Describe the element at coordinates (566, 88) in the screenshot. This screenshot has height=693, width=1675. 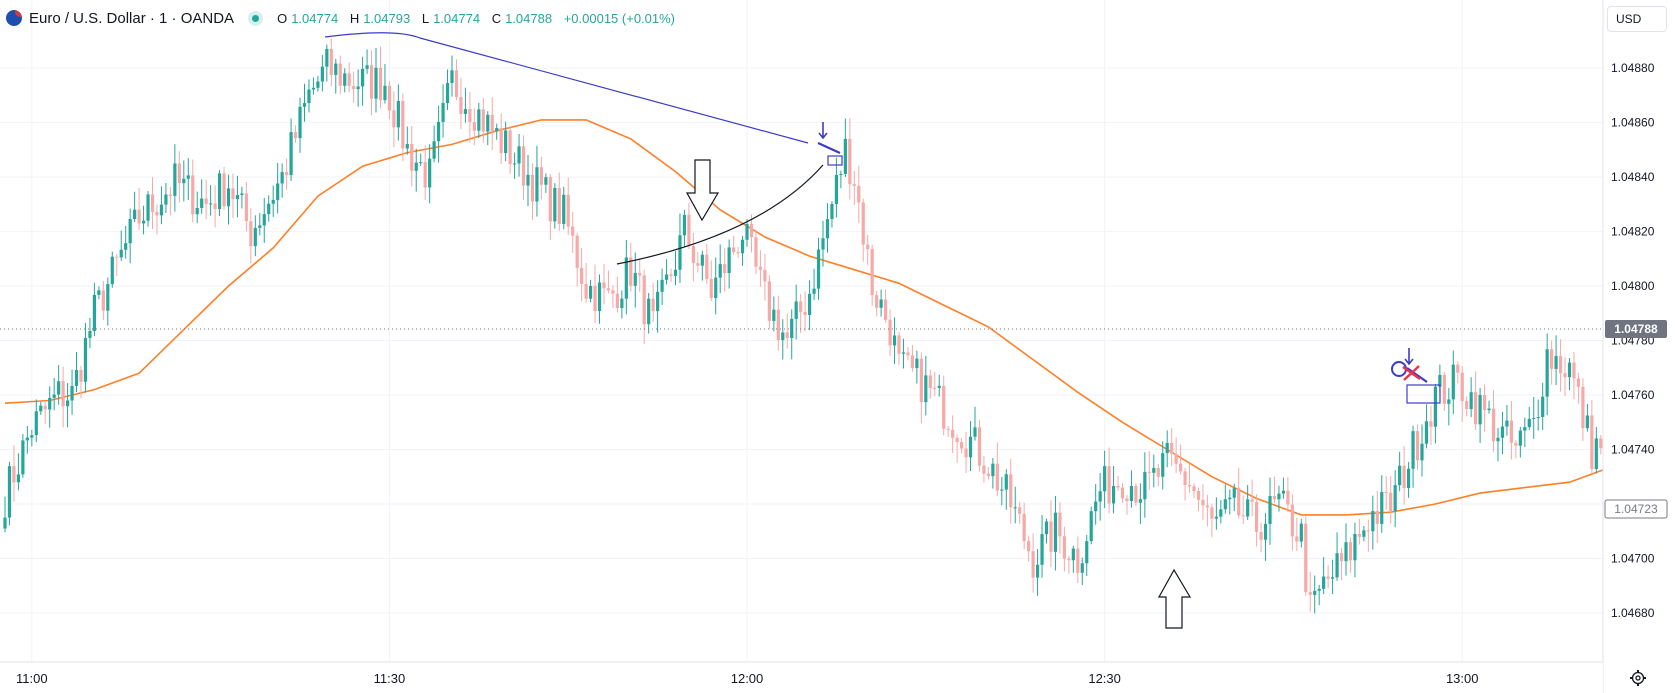
I see `trendline-blue` at that location.